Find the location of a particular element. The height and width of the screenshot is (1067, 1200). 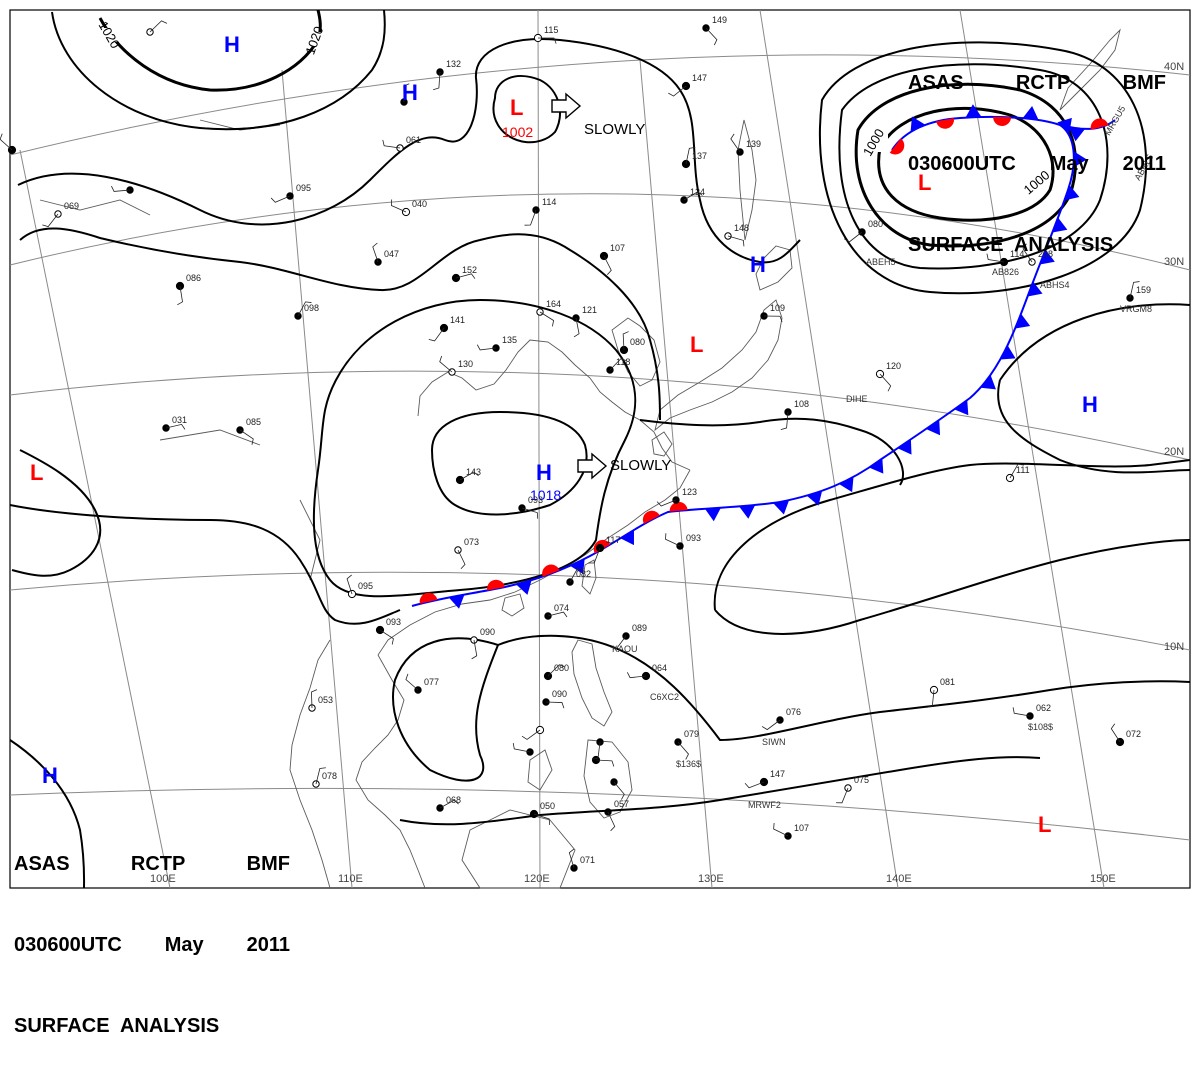

station-id: AB826 is located at coordinates (1005, 272).